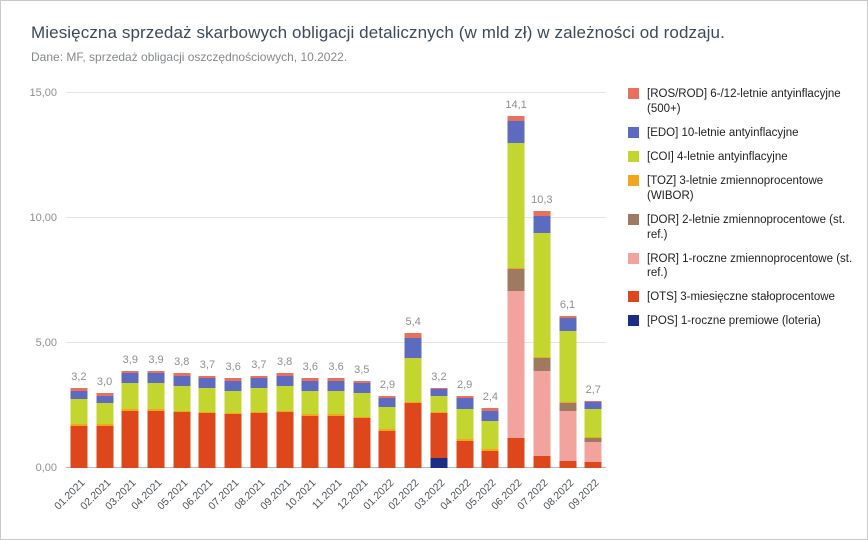 This screenshot has width=868, height=540. Describe the element at coordinates (182, 420) in the screenshot. I see `bar-05.2021` at that location.